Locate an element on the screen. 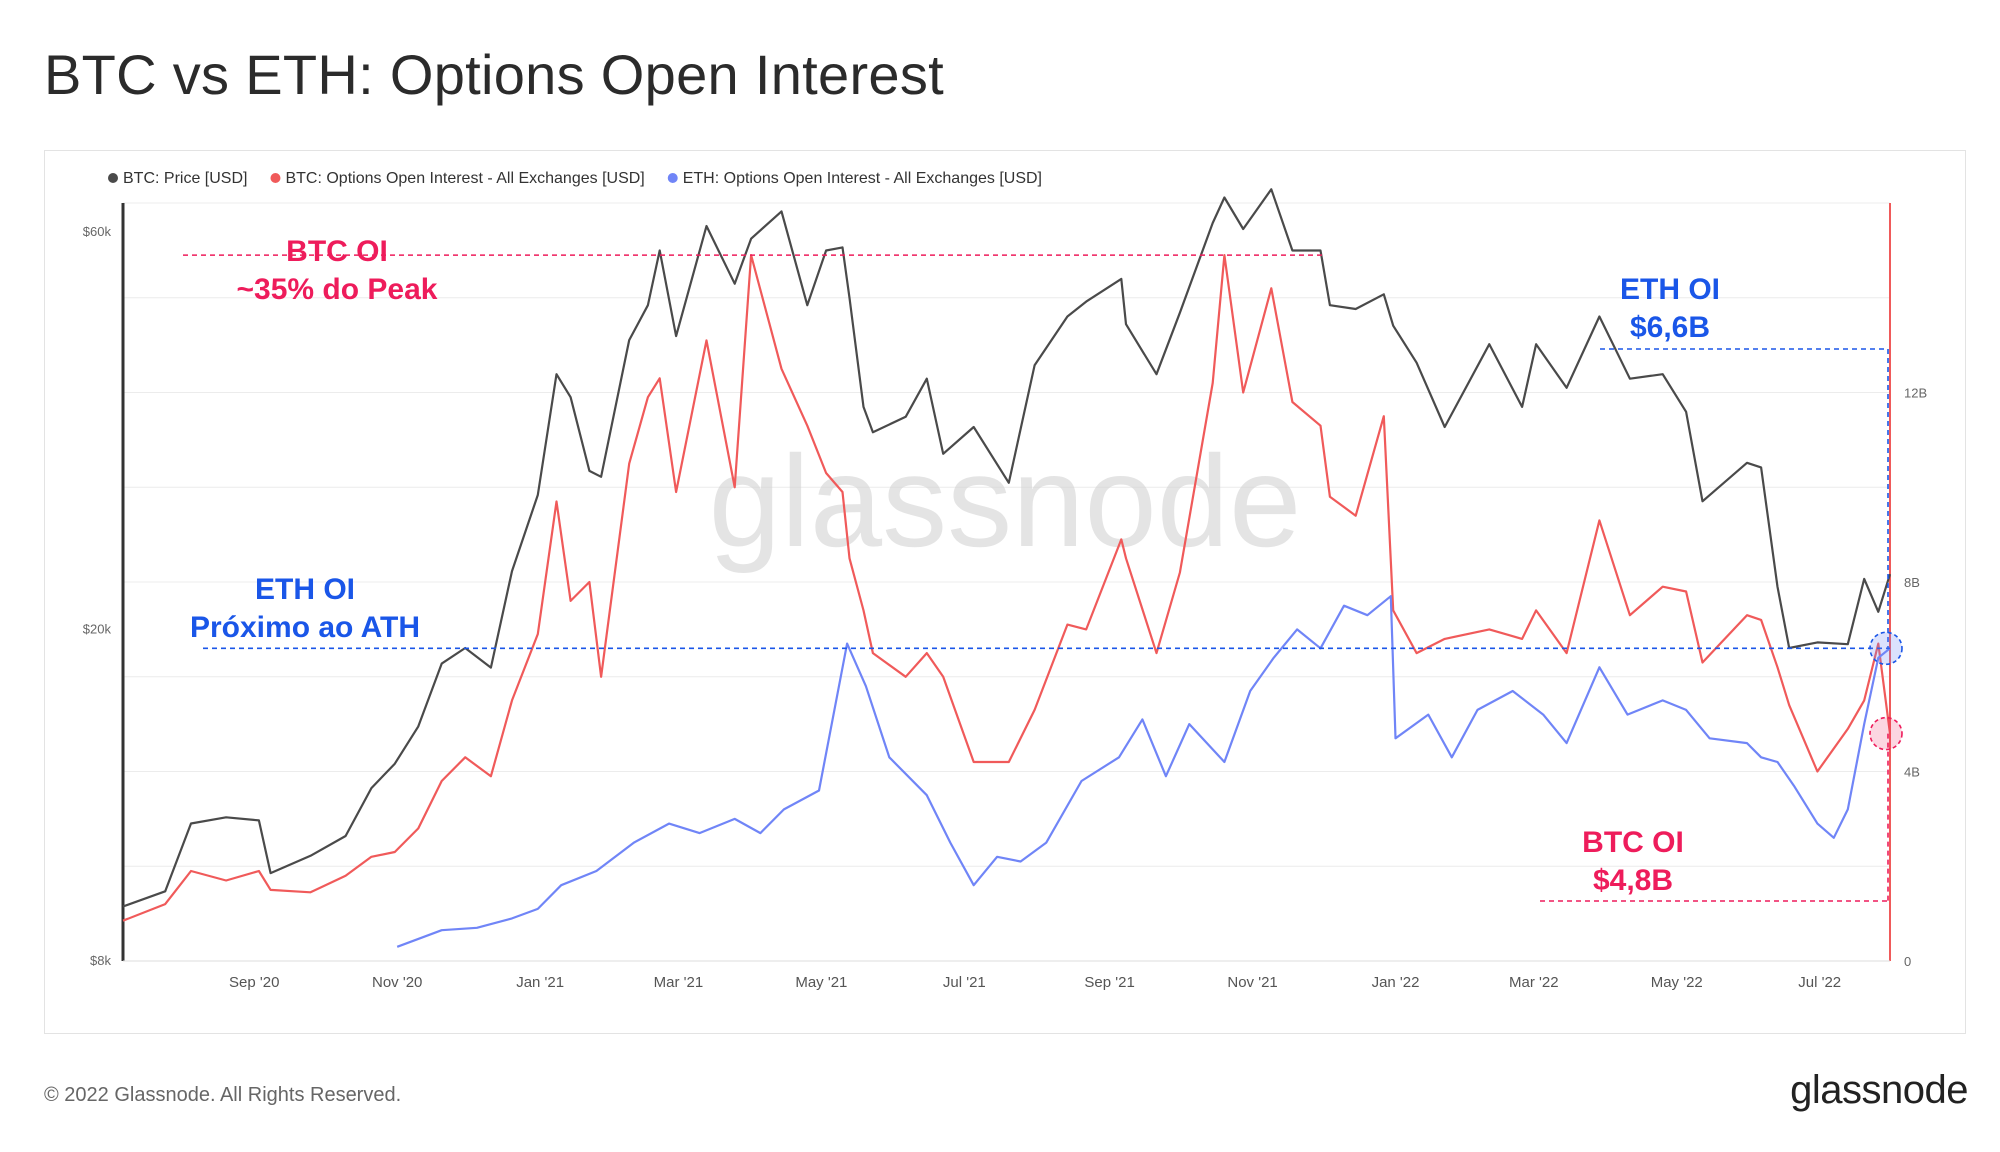  watermark-text: glassnode is located at coordinates (1005, 501).